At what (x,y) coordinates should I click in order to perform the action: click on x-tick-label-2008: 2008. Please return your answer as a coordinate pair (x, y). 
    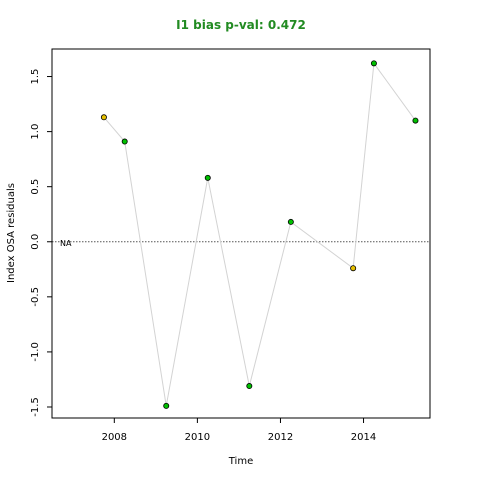
    Looking at the image, I should click on (114, 437).